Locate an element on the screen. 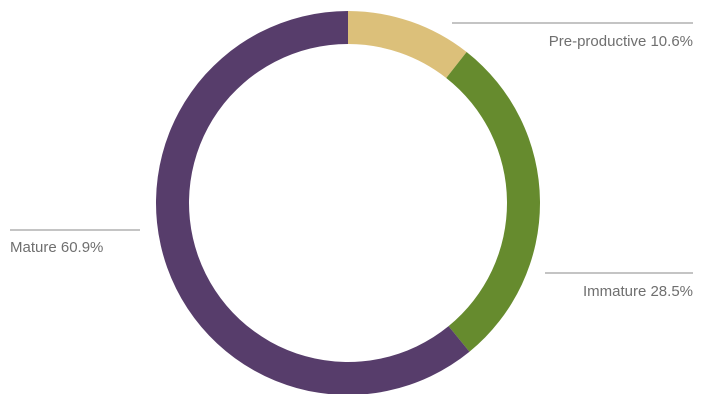  data-label-mature: Mature 60.9% is located at coordinates (56, 247).